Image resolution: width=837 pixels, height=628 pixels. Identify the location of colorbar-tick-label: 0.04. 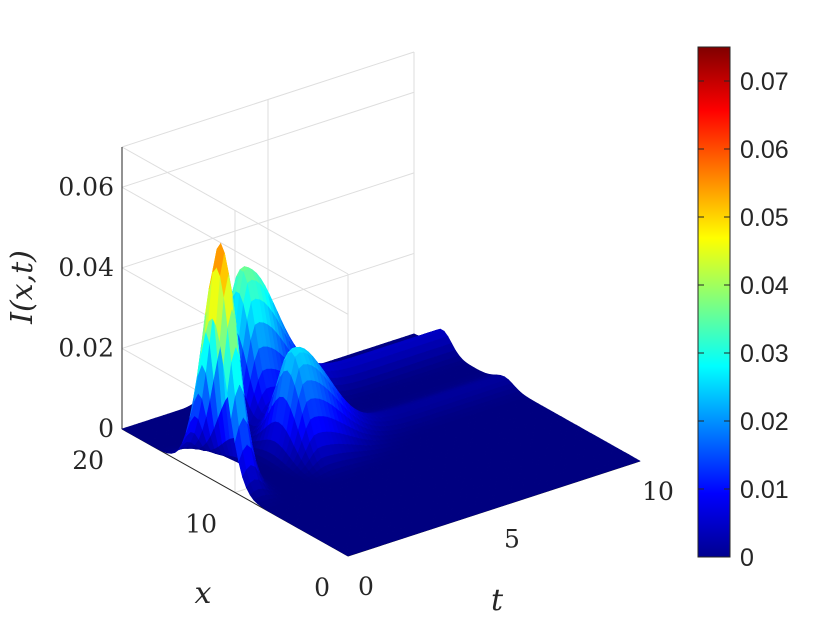
(764, 286).